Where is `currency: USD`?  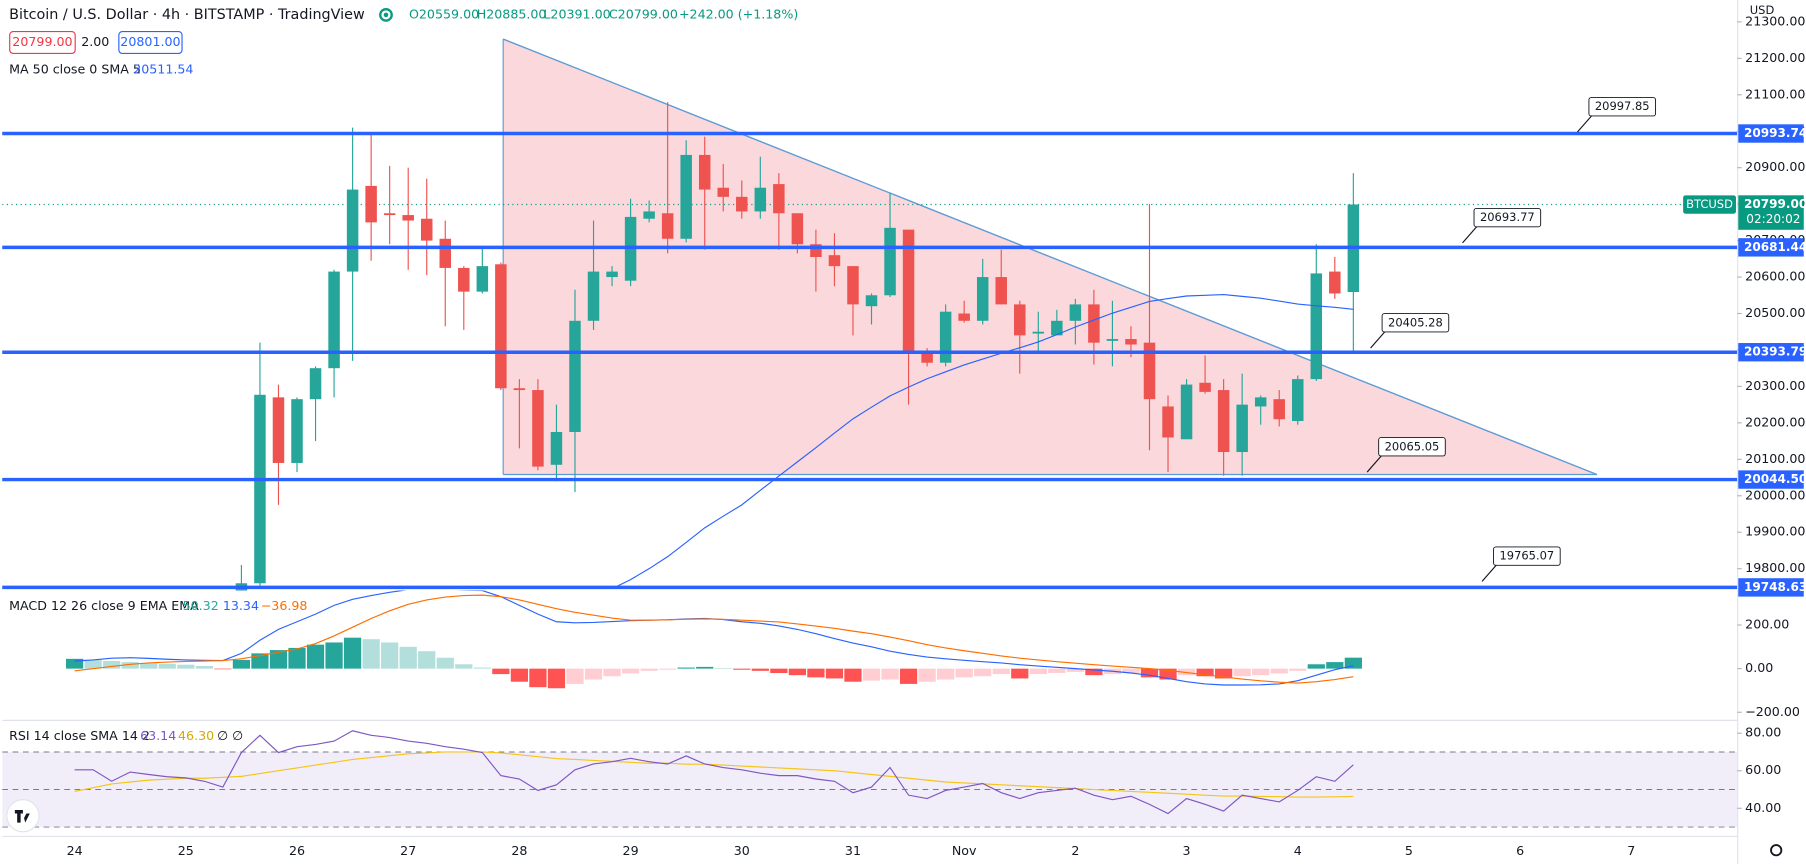
currency: USD is located at coordinates (1762, 10).